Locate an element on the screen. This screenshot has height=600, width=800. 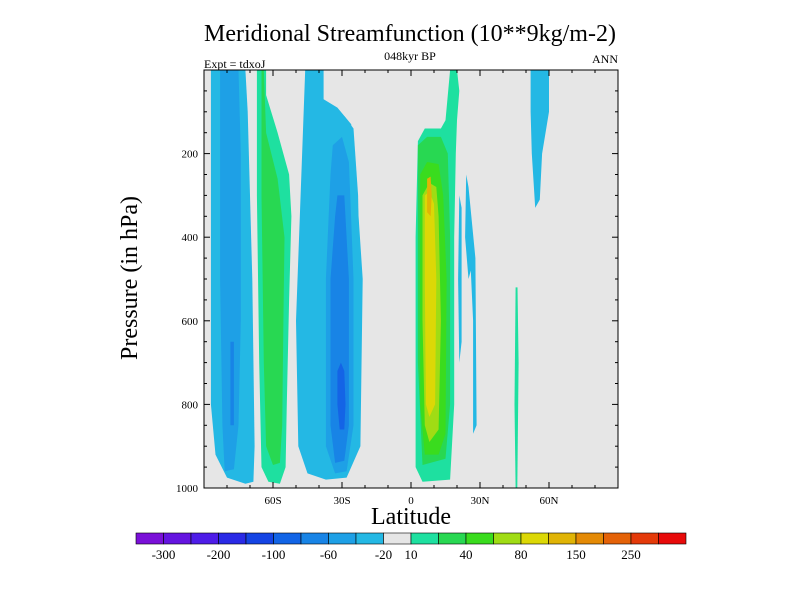
y-tick-label: 400 is located at coordinates (190, 238).